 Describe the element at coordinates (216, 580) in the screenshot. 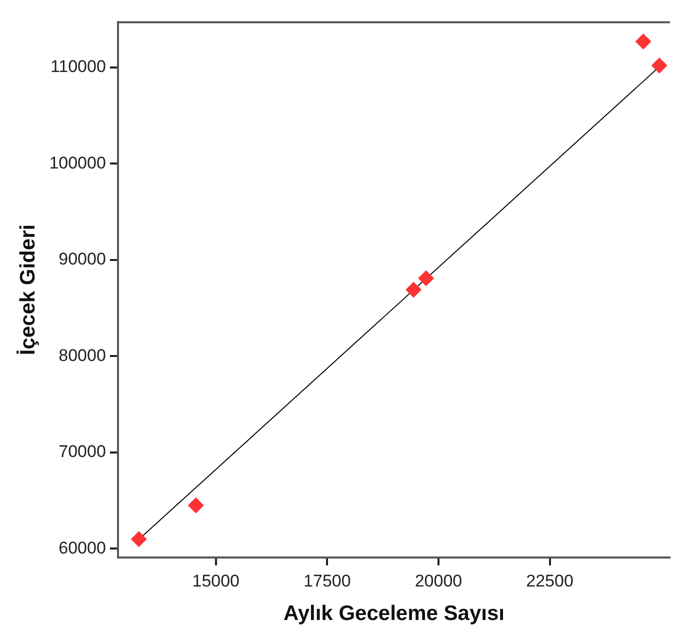

I see `x-tick-label: 15000` at that location.